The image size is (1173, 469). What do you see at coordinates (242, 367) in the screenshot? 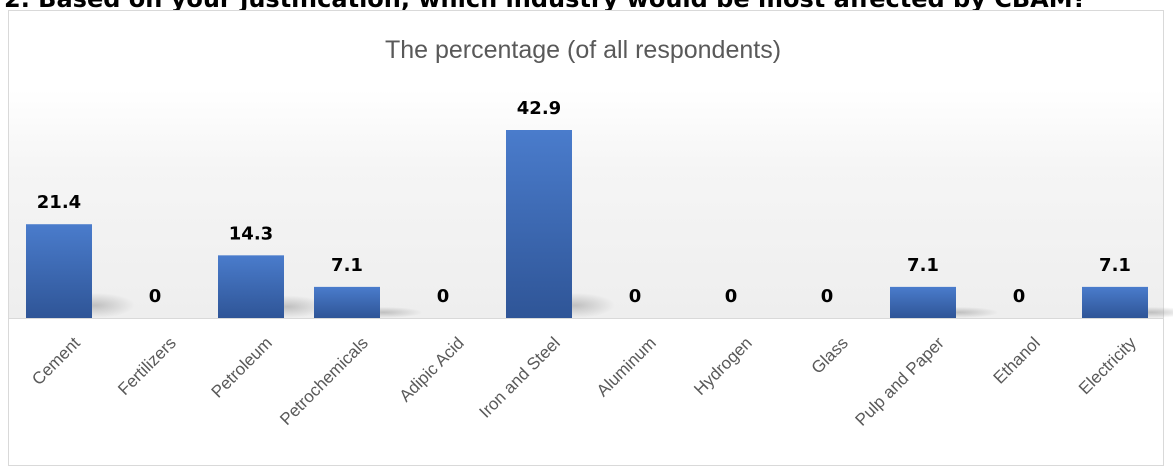
I see `tick-label-petroleum: Petroleum` at bounding box center [242, 367].